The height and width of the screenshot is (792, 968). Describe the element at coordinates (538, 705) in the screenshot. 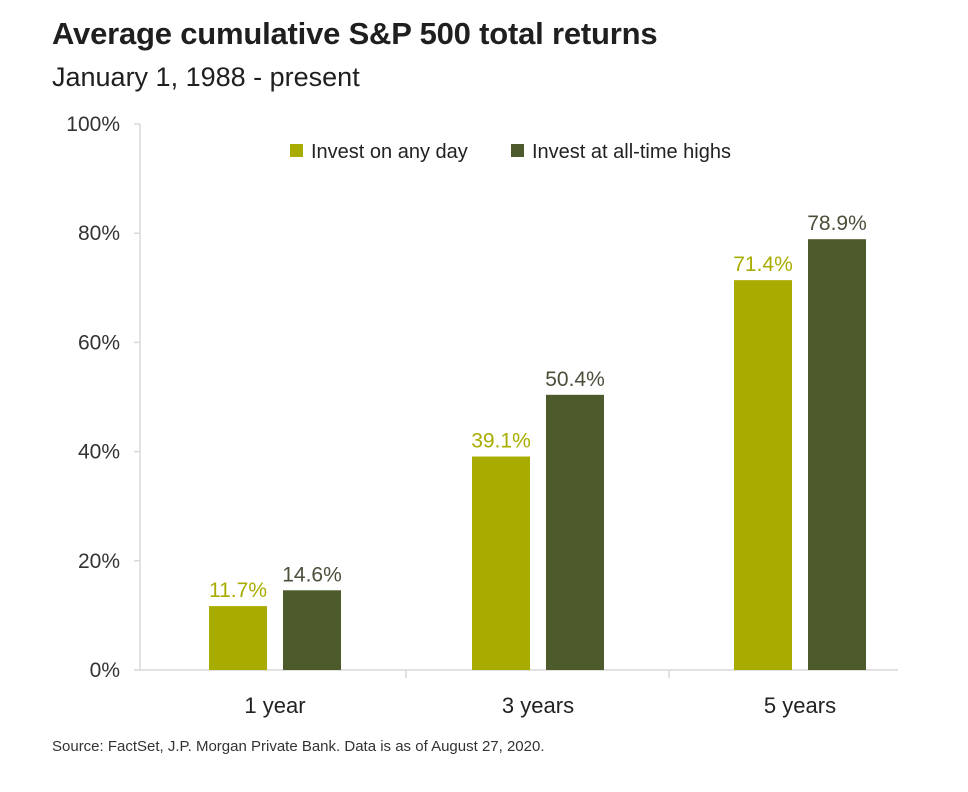

I see `x-tick-label: 3 years` at that location.